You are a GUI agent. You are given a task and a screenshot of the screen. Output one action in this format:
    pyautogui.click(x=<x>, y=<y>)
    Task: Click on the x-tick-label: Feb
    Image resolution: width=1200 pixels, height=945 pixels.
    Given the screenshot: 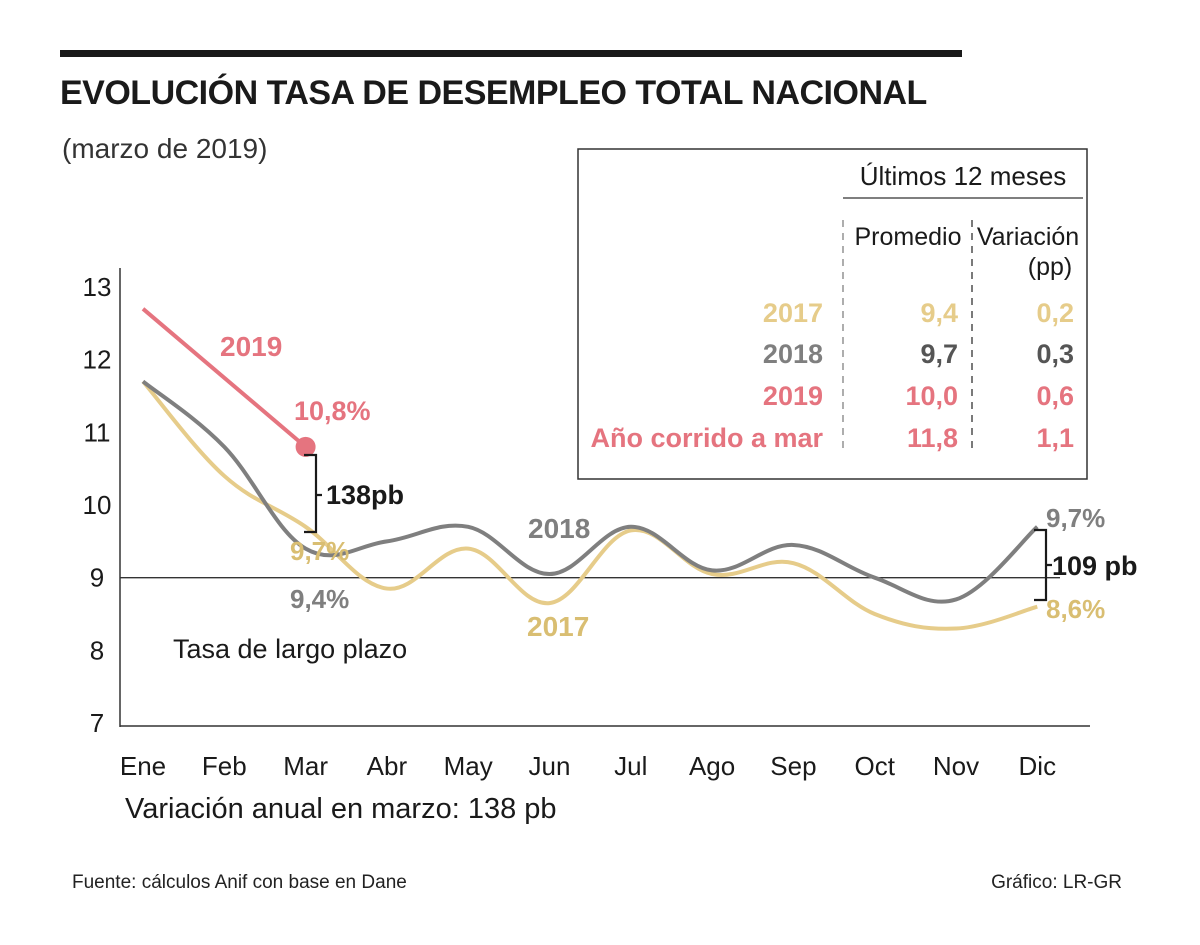 What is the action you would take?
    pyautogui.click(x=224, y=766)
    